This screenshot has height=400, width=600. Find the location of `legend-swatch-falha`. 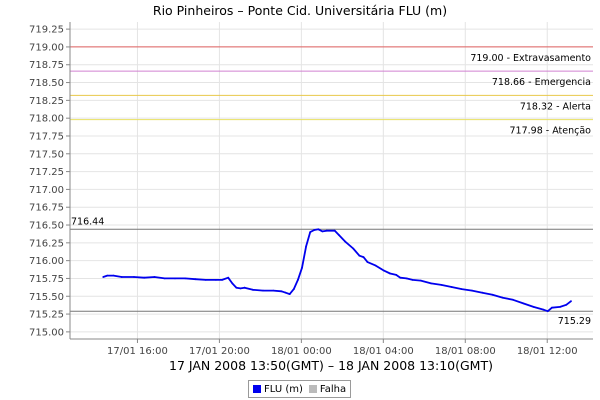

legend-swatch-falha is located at coordinates (312, 389).